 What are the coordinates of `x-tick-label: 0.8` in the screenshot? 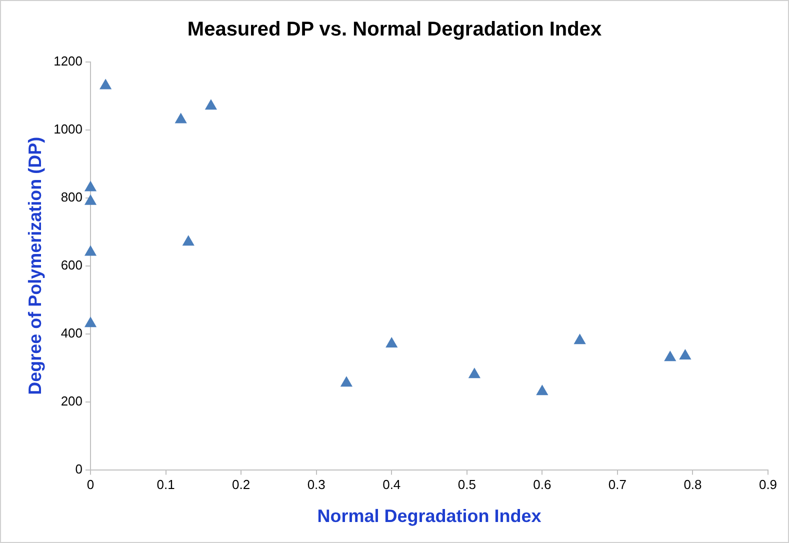 It's located at (693, 484).